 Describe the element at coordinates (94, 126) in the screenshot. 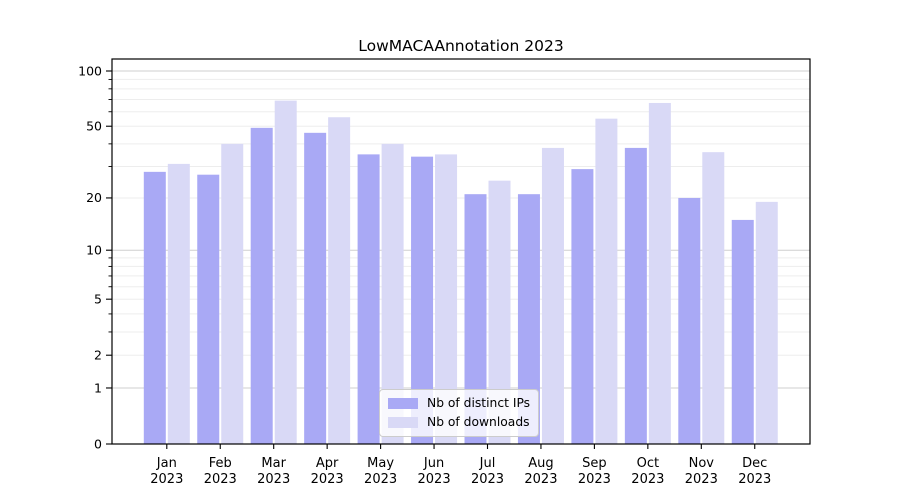

I see `y-tick-label: 50` at that location.